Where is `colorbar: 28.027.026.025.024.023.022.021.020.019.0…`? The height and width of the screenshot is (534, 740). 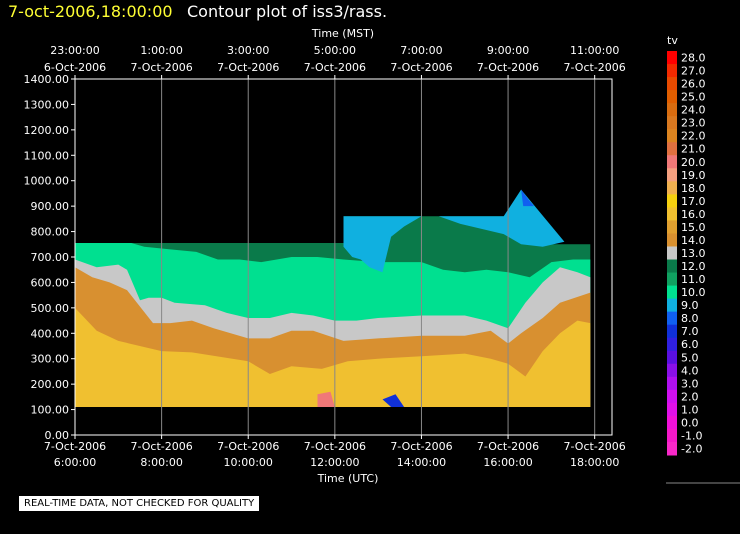
colorbar: 28.027.026.025.024.023.022.021.020.019.0… is located at coordinates (686, 253).